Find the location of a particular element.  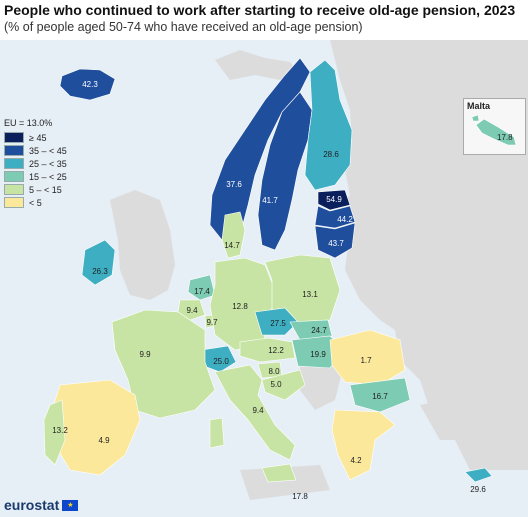

slovakia-region is located at coordinates (311, 330).